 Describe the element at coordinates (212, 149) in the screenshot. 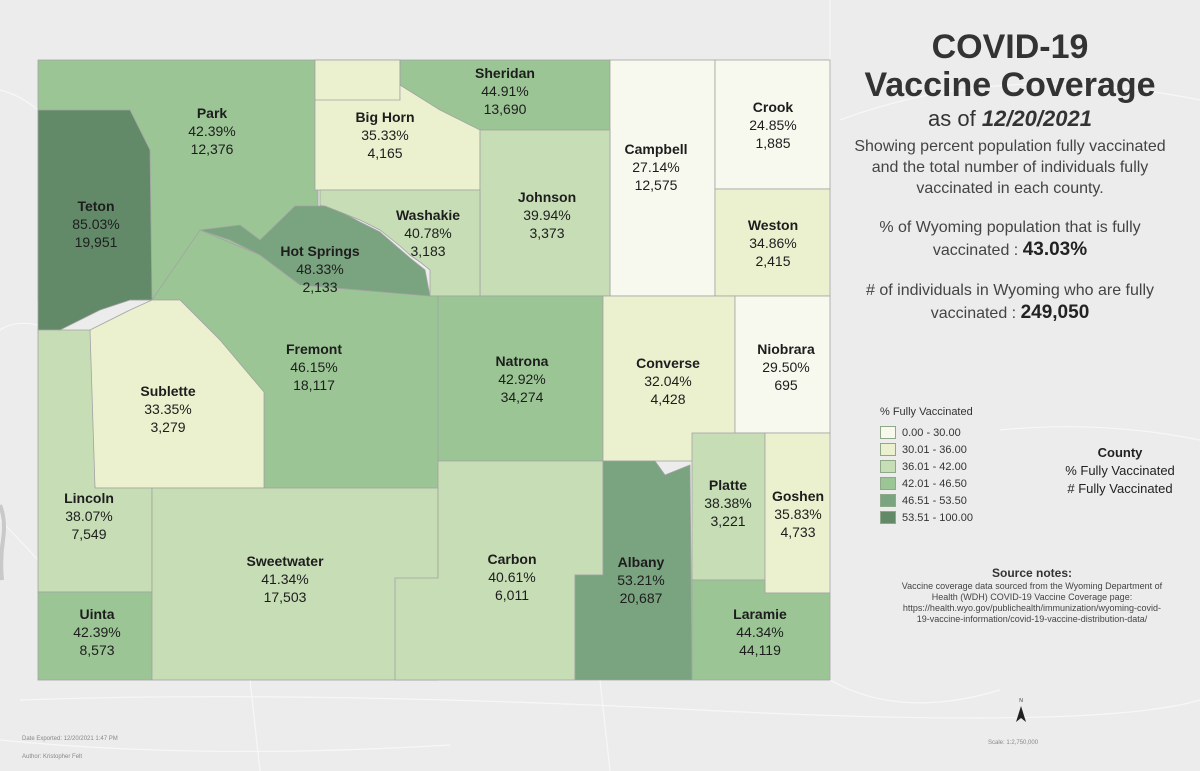

I see `county-count: 12,376` at that location.